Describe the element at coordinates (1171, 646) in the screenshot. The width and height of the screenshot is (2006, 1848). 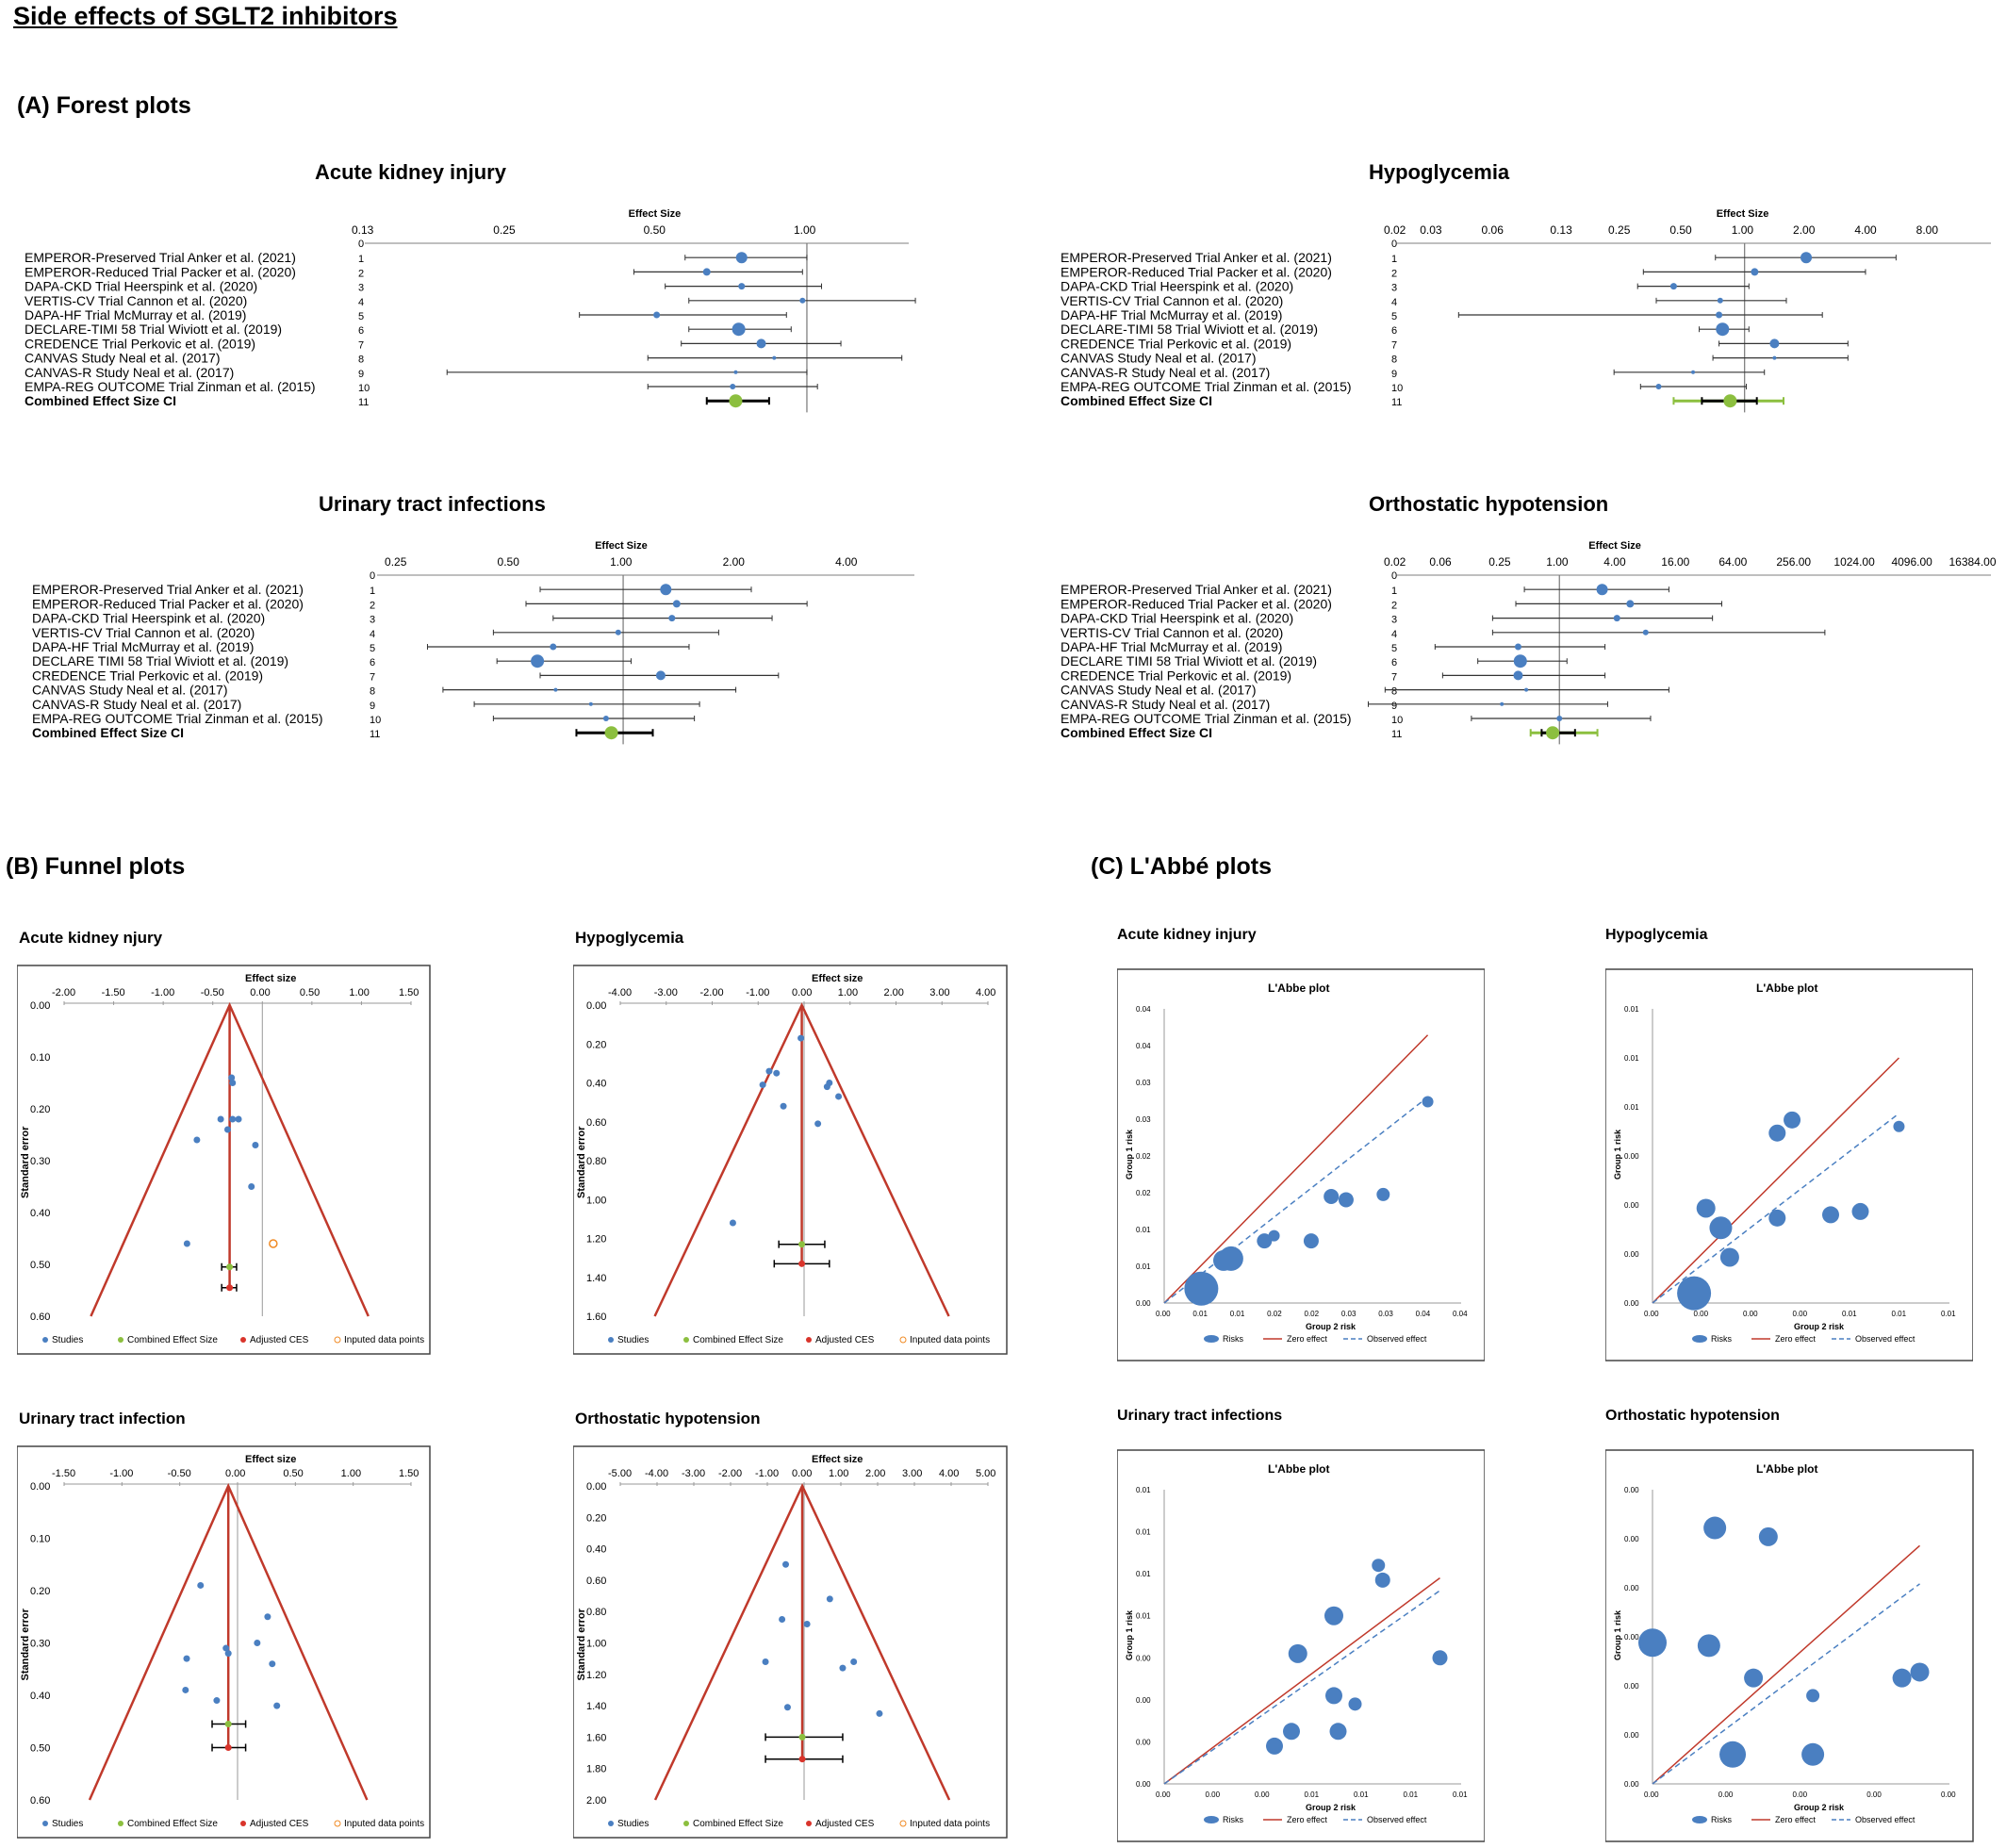
I see `forest-study-label: DAPA-HF Trial McMurray et al. (2019)` at that location.